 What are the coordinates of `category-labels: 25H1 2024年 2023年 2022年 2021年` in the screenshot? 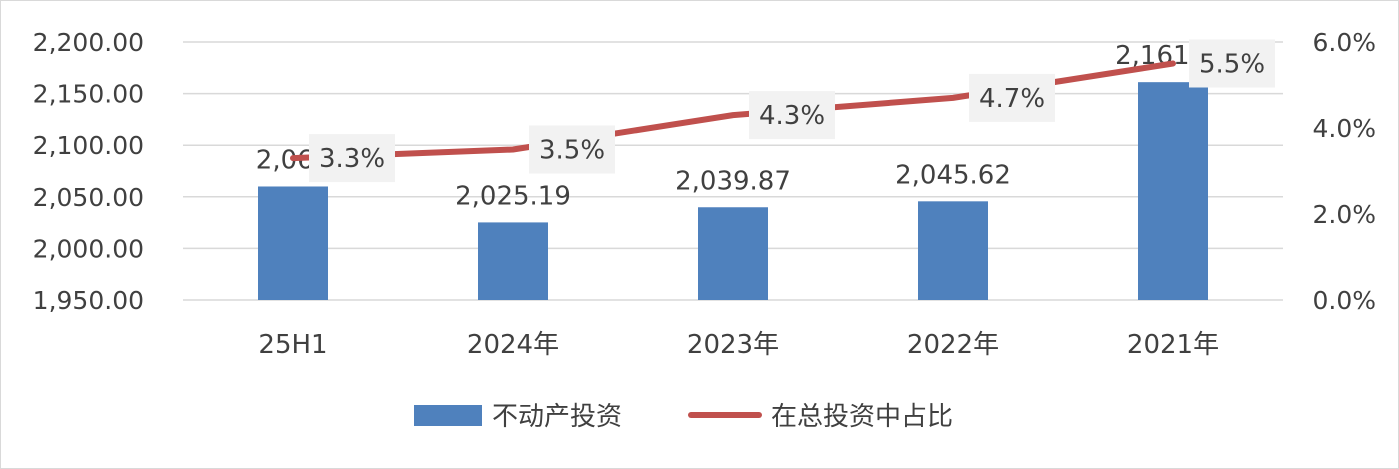 It's located at (738, 345).